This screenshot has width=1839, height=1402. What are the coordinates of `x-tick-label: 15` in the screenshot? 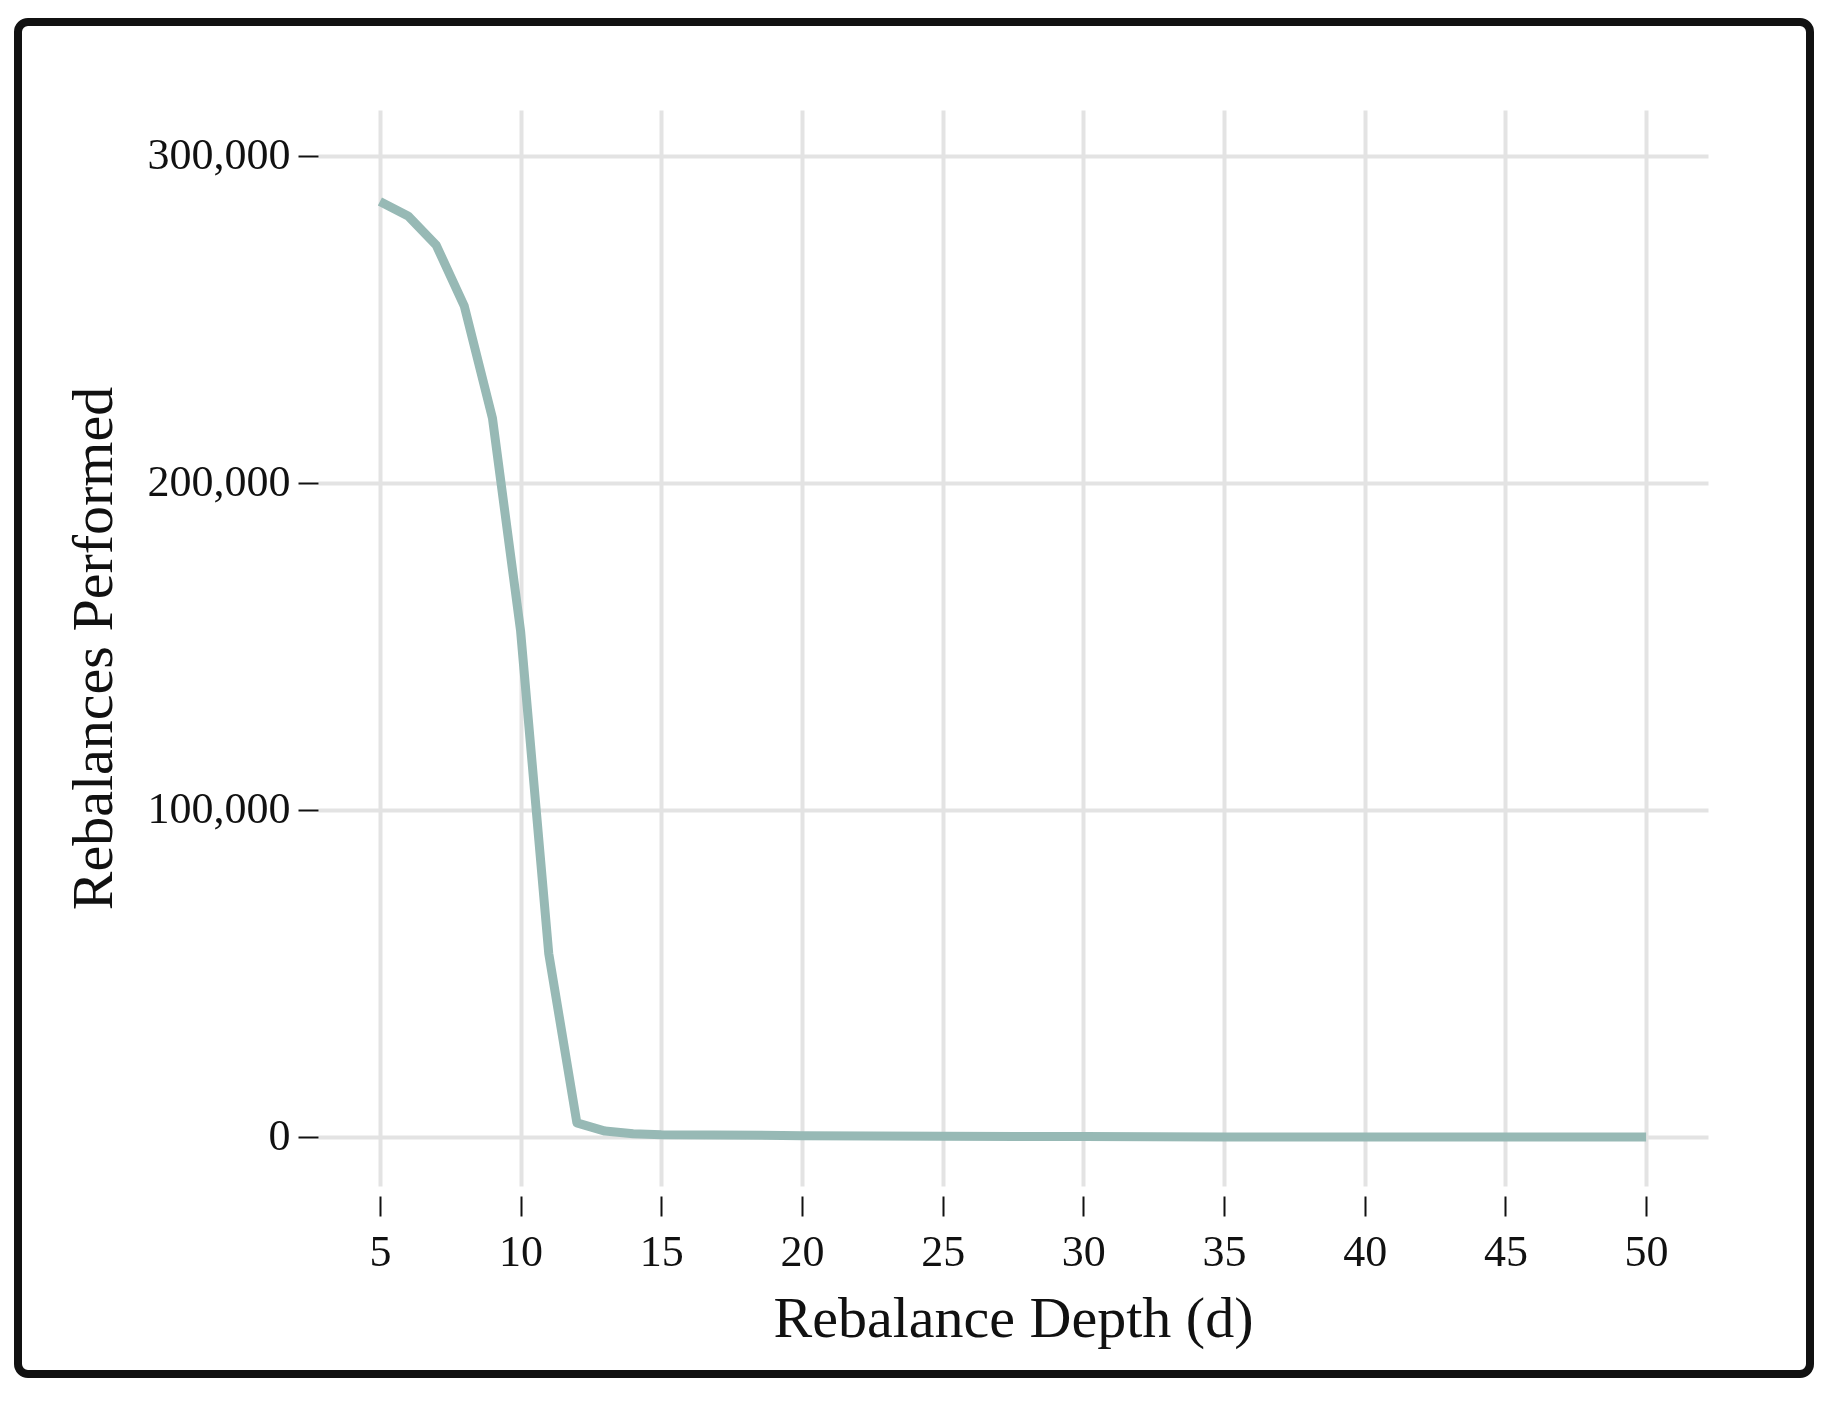 It's located at (661, 1251).